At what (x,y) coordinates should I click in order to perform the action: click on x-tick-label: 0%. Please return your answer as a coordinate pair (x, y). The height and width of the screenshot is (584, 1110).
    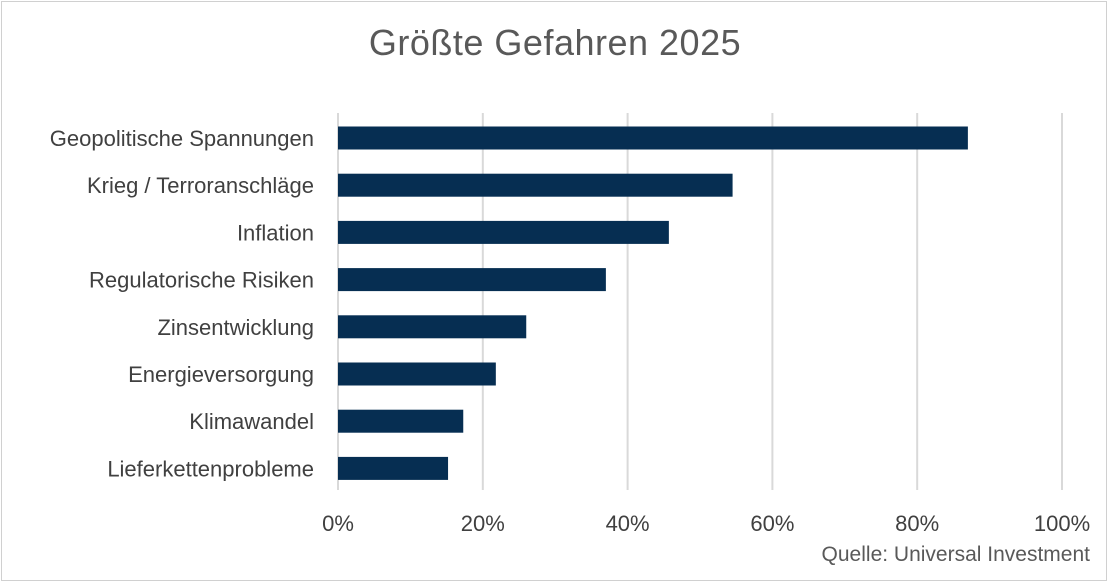
    Looking at the image, I should click on (338, 523).